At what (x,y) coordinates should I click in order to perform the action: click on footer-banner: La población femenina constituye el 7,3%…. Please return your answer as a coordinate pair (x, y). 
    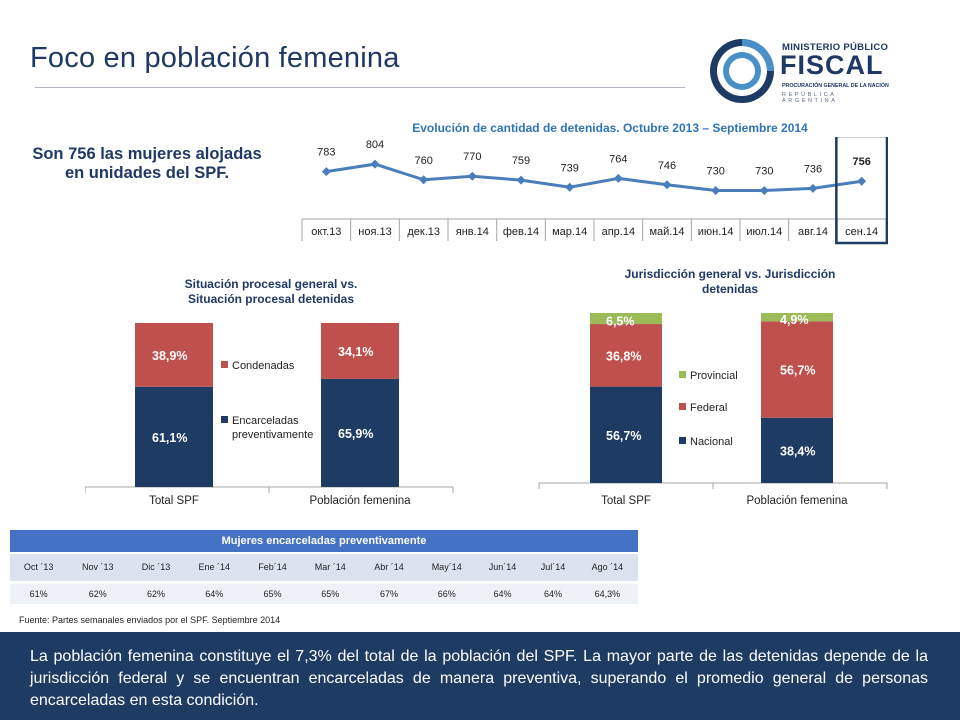
    Looking at the image, I should click on (480, 676).